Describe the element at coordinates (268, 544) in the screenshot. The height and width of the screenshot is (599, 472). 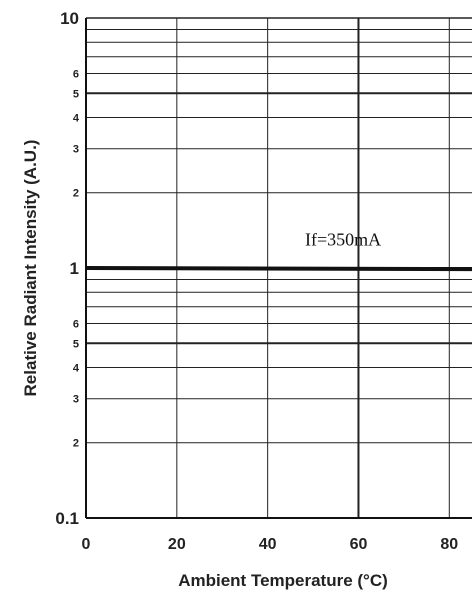
I see `x-tick-label: 40` at that location.